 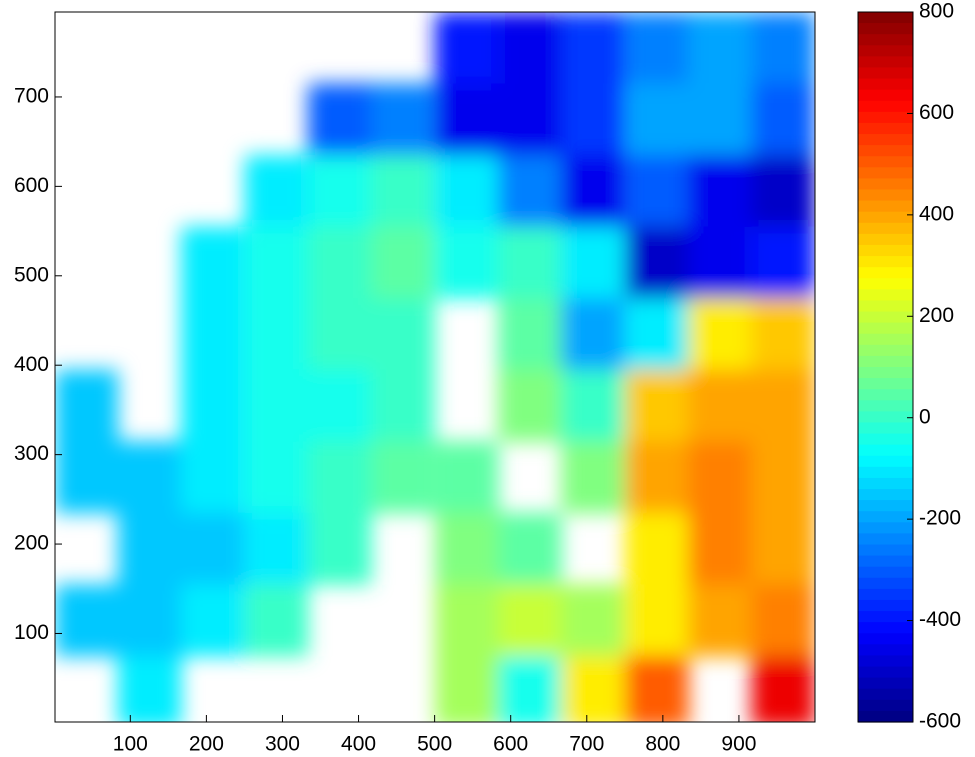 I want to click on x-tick-label: 300, so click(x=282, y=744).